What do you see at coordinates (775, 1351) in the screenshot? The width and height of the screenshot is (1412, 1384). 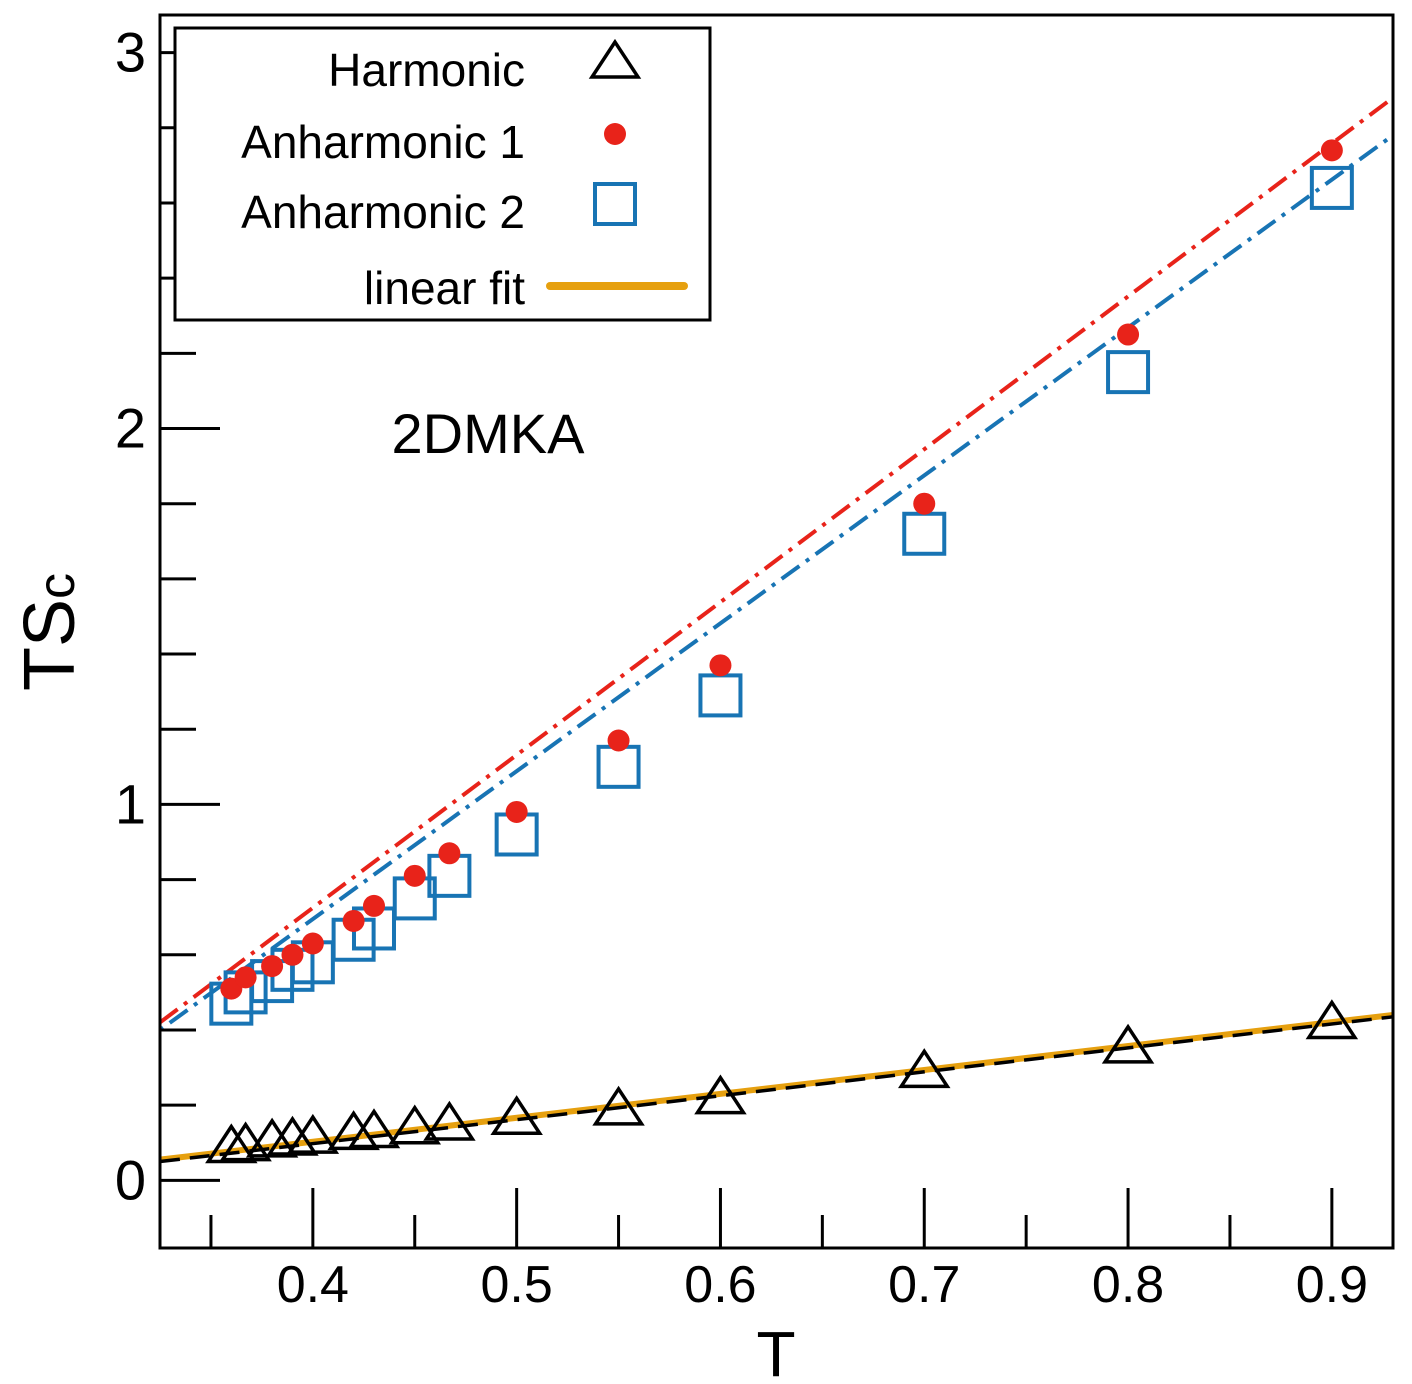 I see `x-axis-label: T` at bounding box center [775, 1351].